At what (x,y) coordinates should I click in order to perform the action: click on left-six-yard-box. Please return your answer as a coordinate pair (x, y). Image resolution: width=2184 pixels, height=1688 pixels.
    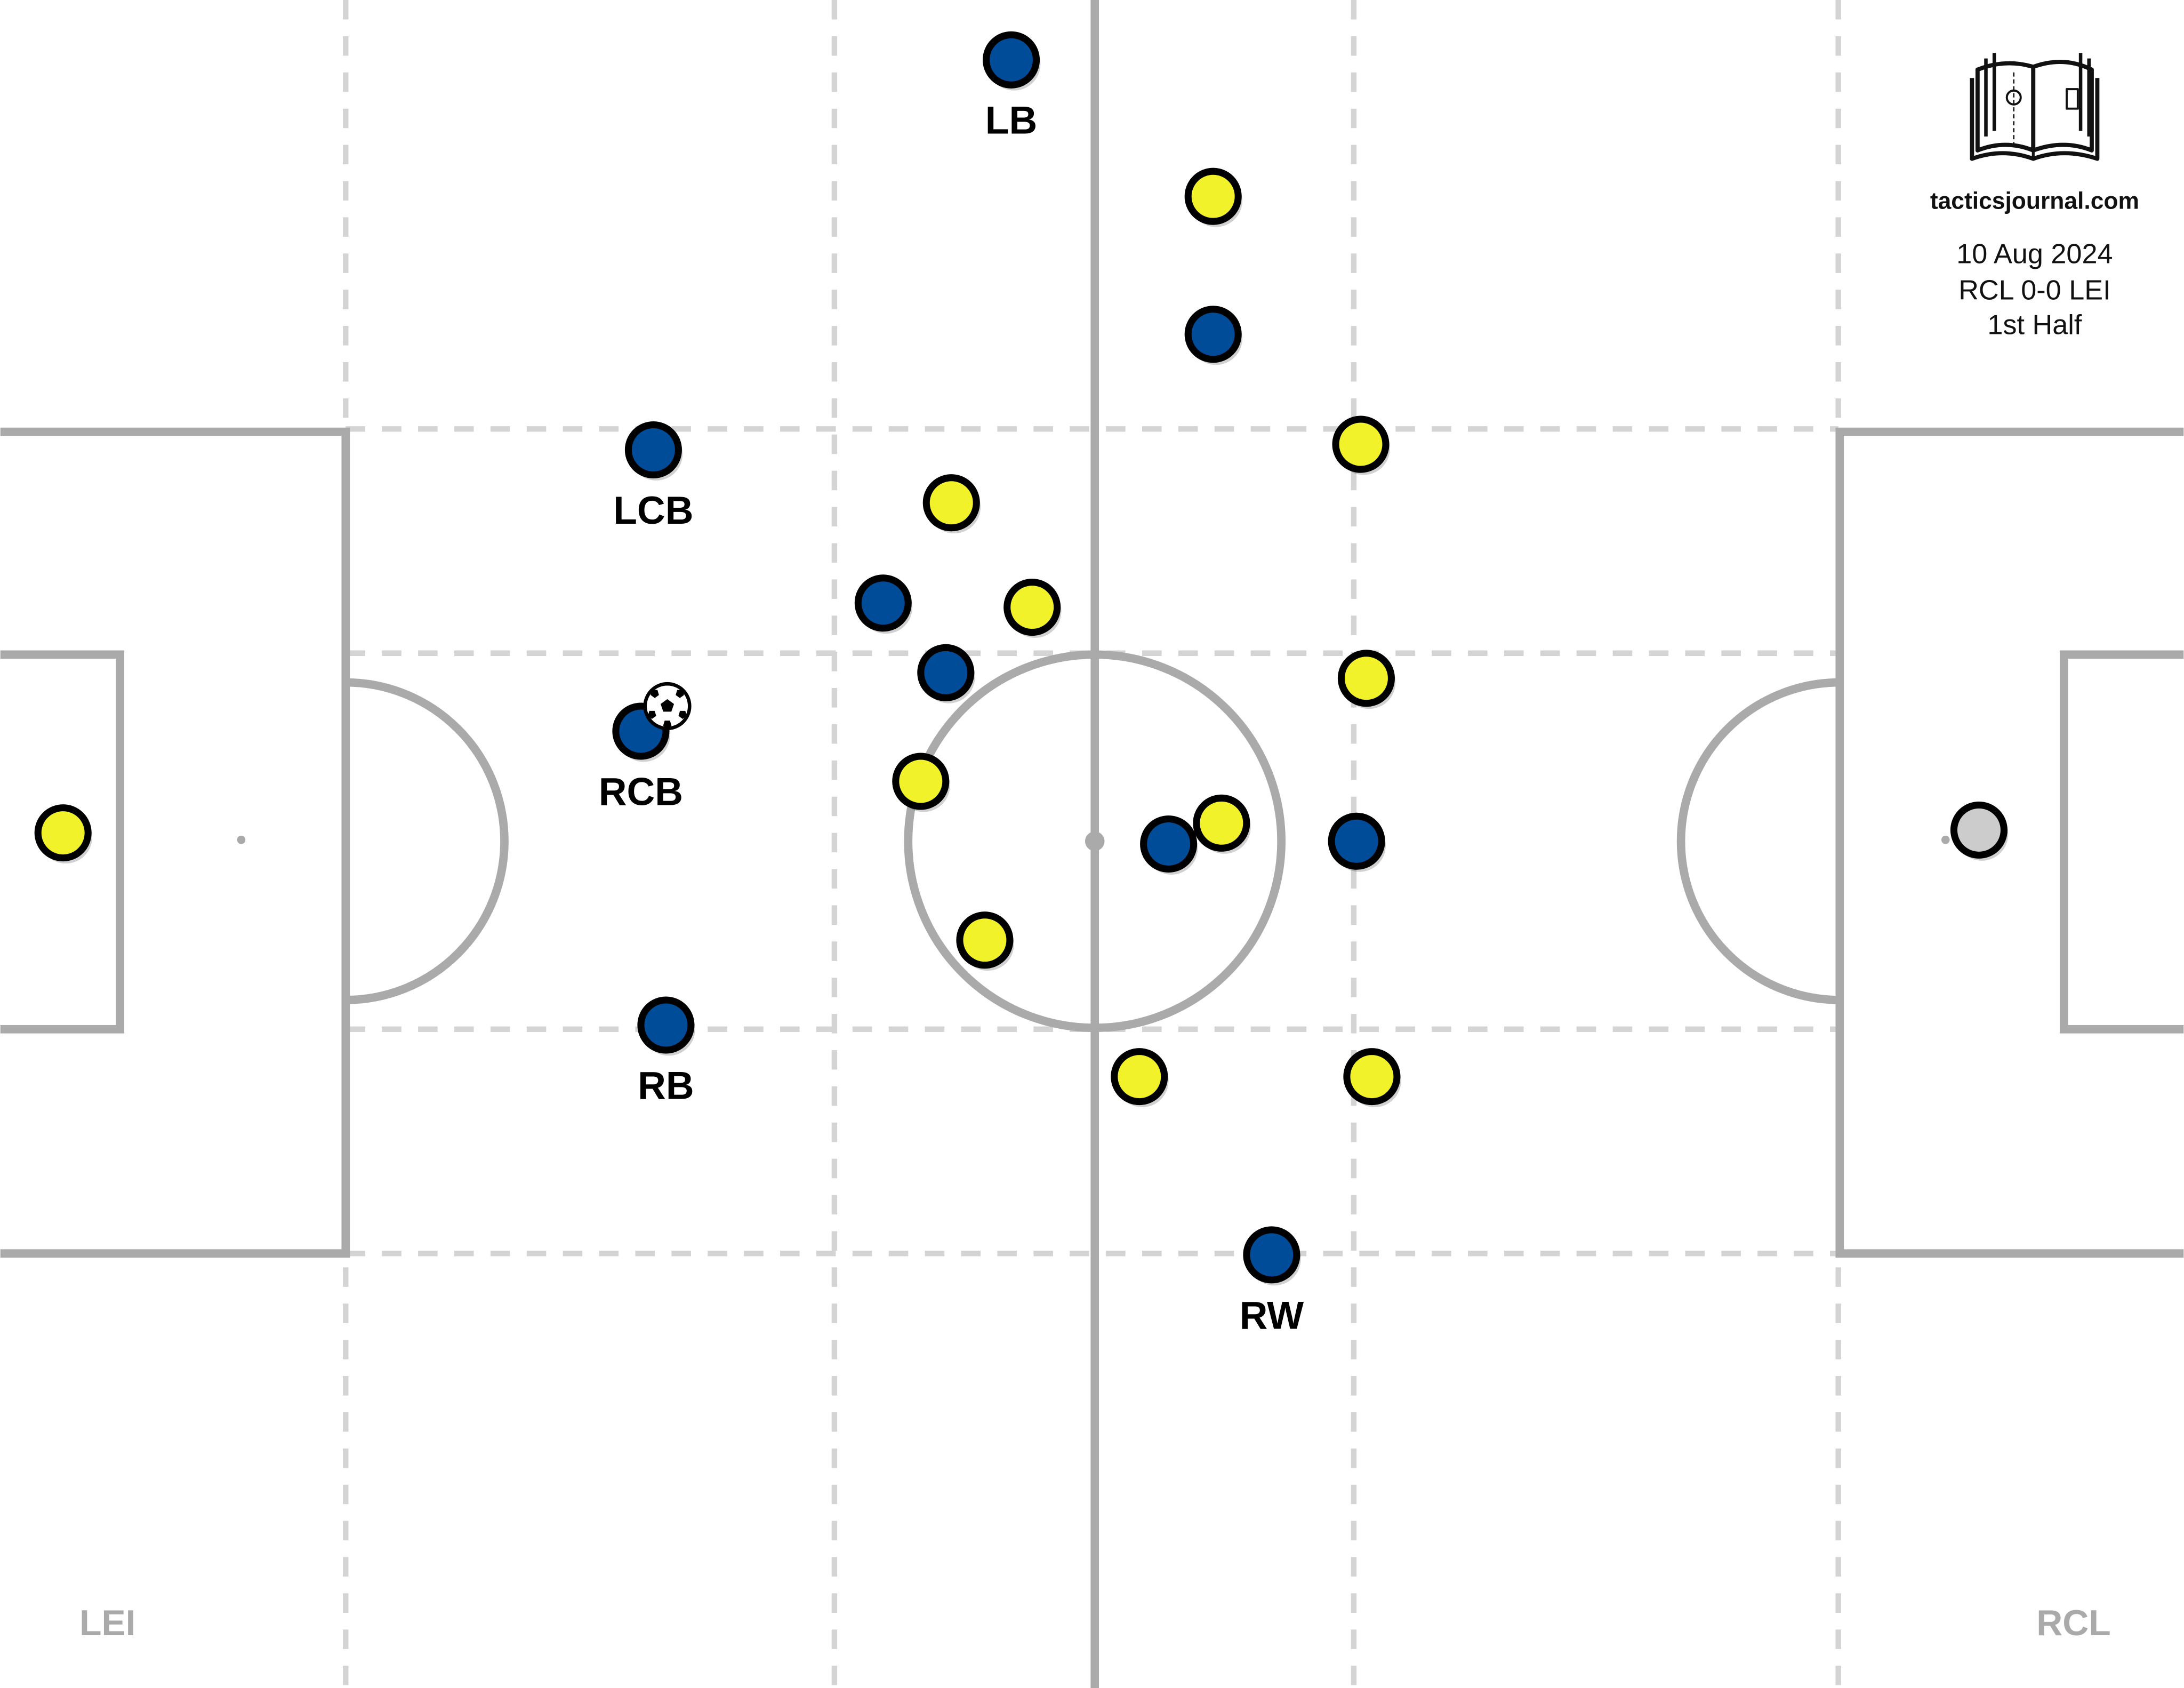
    Looking at the image, I should click on (62, 842).